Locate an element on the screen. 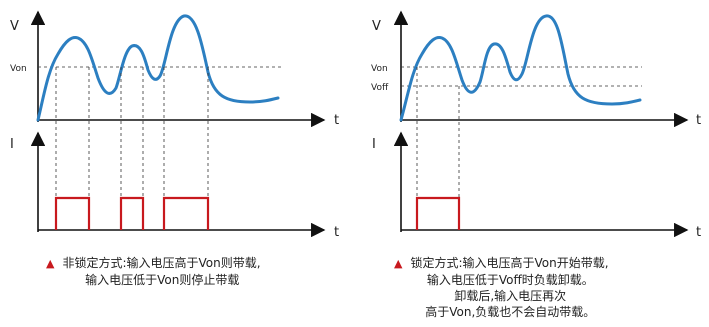  left-time-label-top: t is located at coordinates (336, 120).